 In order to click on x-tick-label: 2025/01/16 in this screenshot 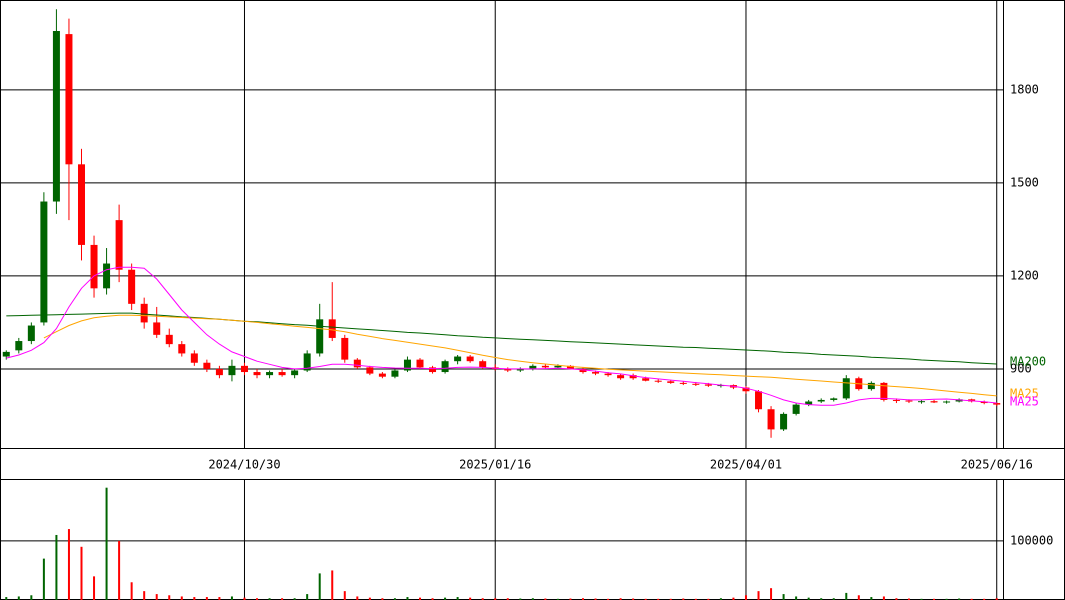, I will do `click(495, 465)`.